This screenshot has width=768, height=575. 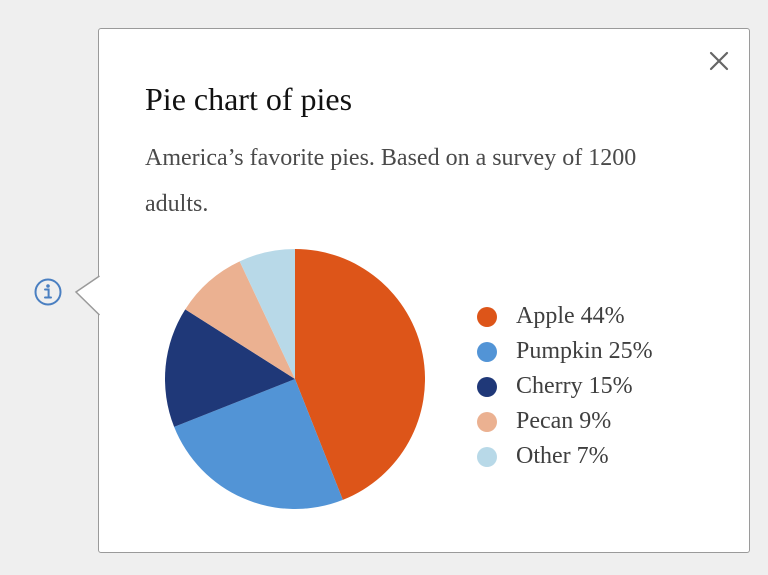 I want to click on legend-item-pumpkin: Pumpkin 25%, so click(x=565, y=351).